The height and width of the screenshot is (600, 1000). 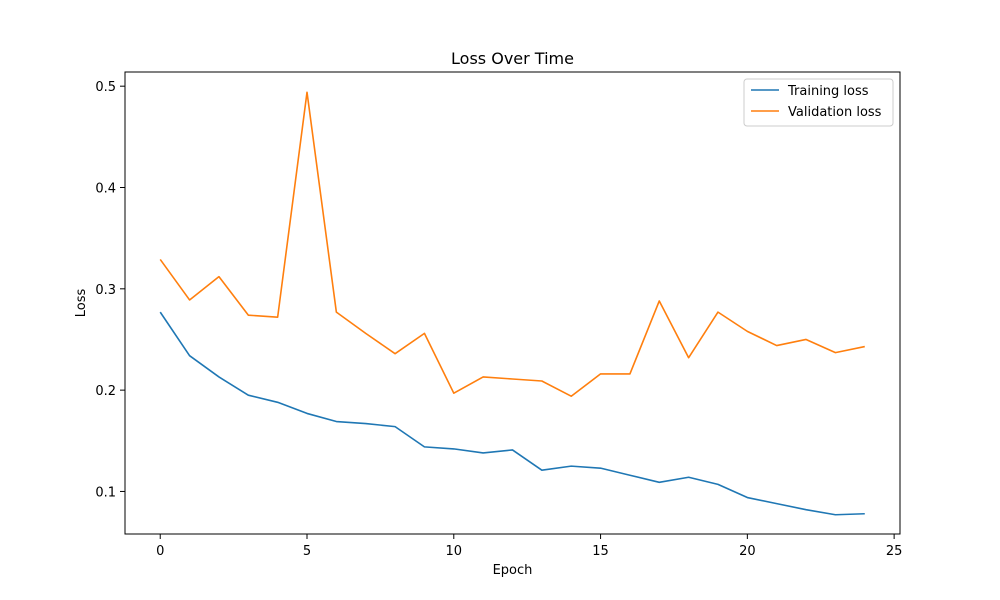 I want to click on legend-label: Training loss, so click(x=828, y=91).